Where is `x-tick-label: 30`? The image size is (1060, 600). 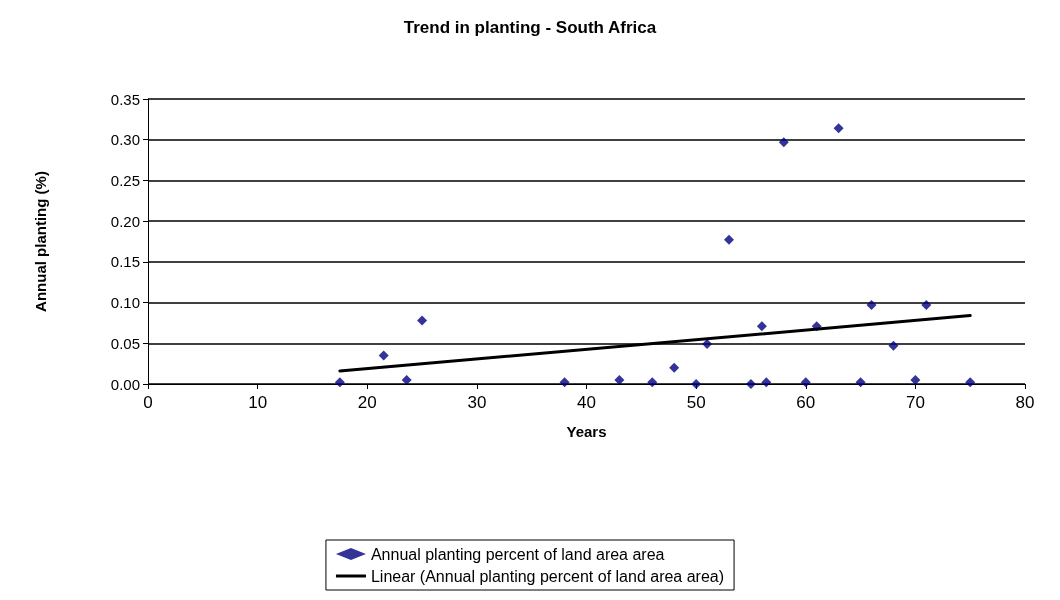 x-tick-label: 30 is located at coordinates (477, 402).